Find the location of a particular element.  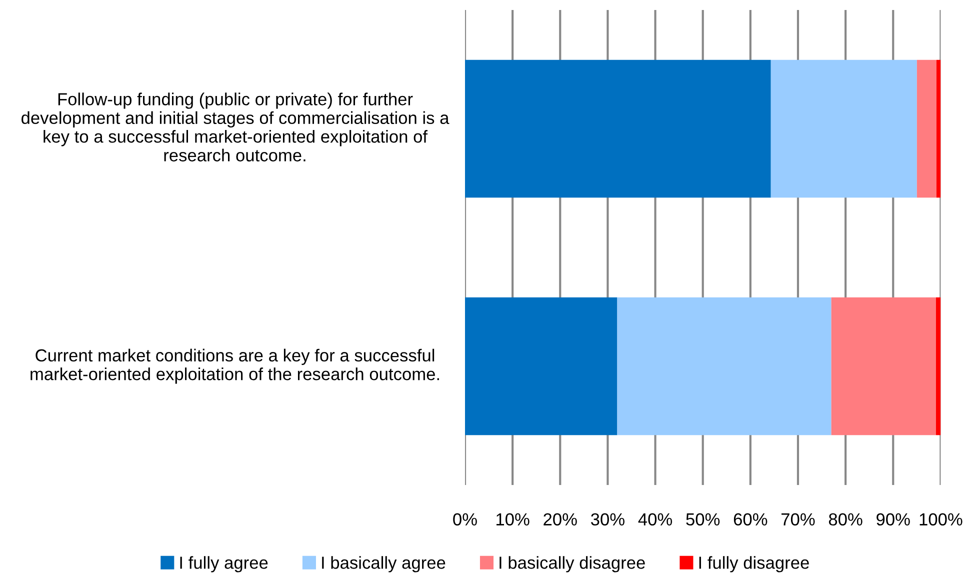

x-tick-label: 80% is located at coordinates (845, 519).